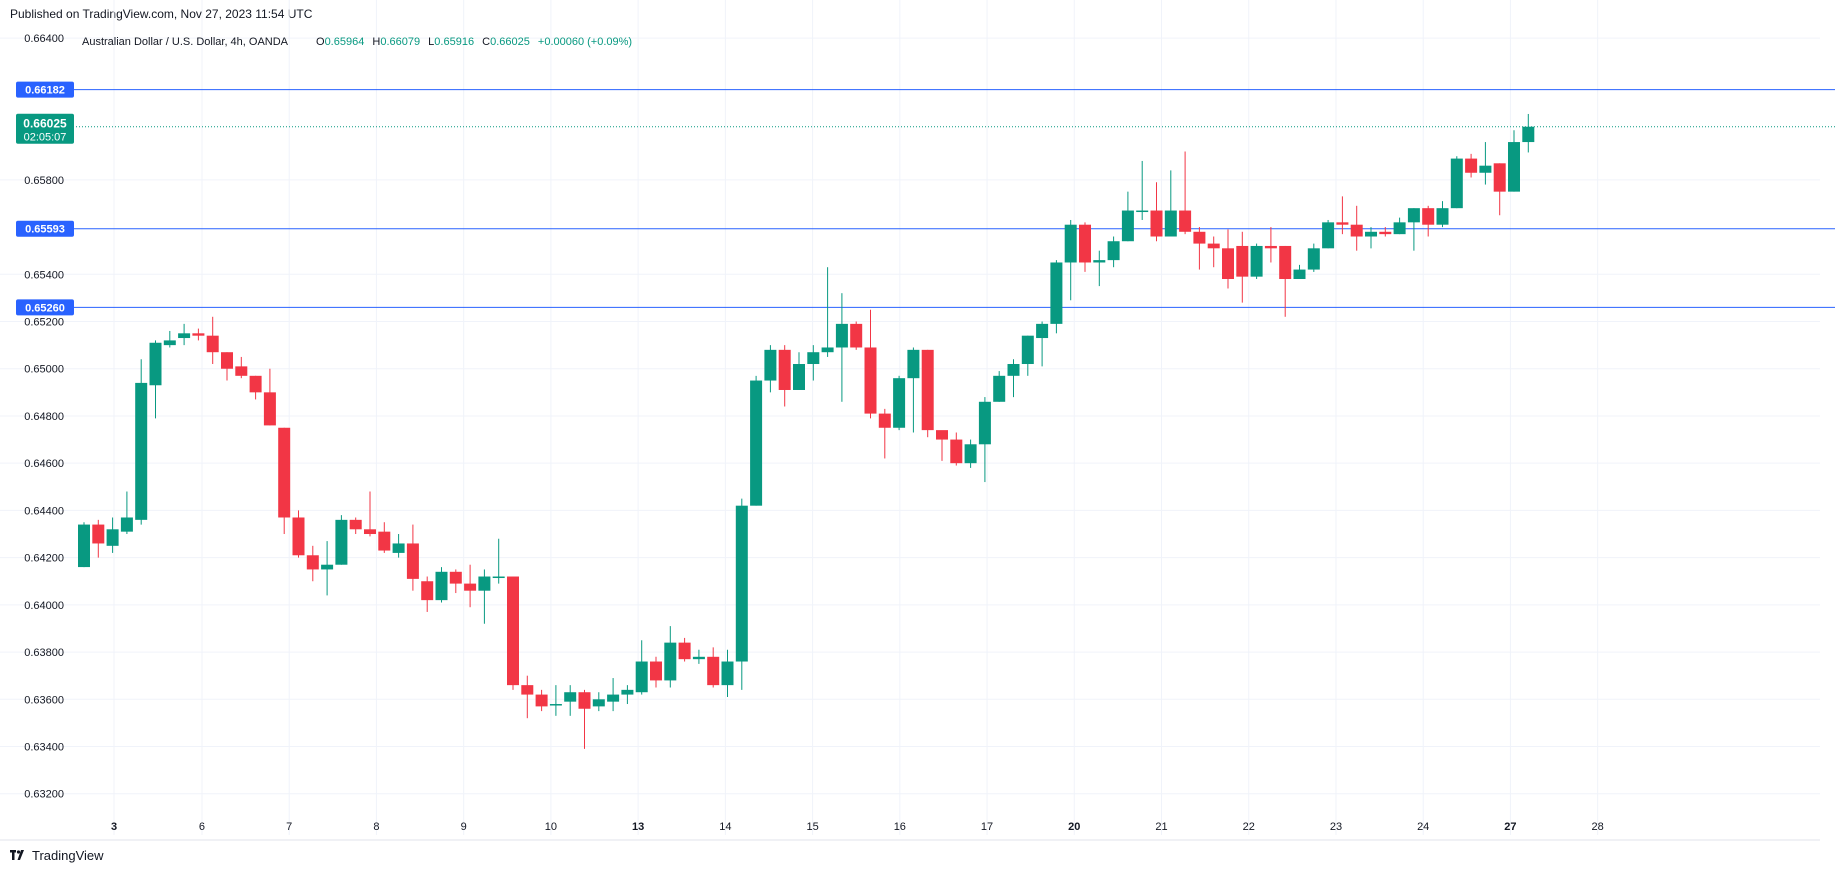  I want to click on tradingview-logo-icon, so click(19, 855).